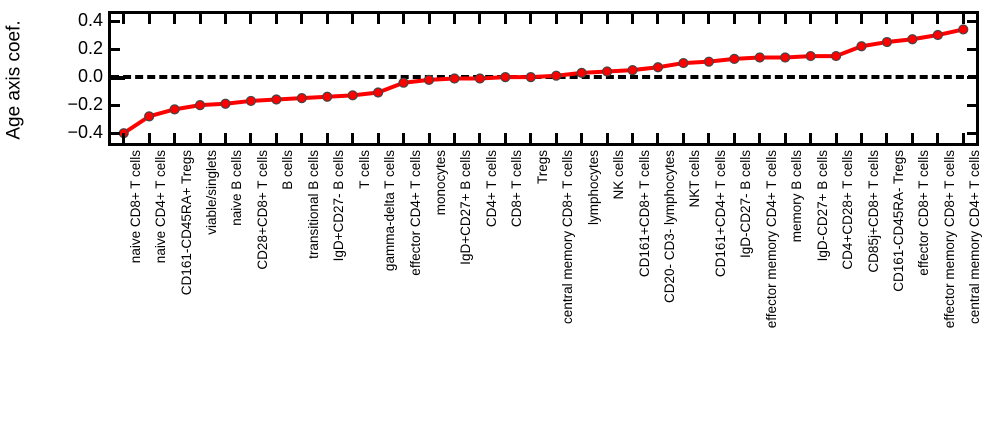 This screenshot has width=989, height=435. What do you see at coordinates (389, 210) in the screenshot?
I see `x-tick-label-wrap: gamma-delta T cells` at bounding box center [389, 210].